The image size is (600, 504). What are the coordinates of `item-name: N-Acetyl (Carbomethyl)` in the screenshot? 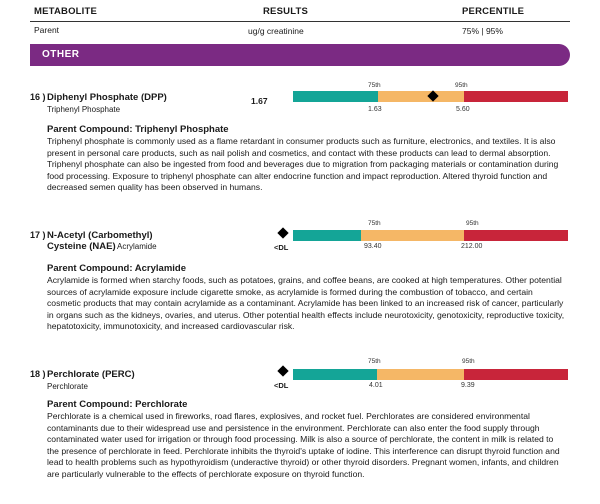 It's located at (100, 235).